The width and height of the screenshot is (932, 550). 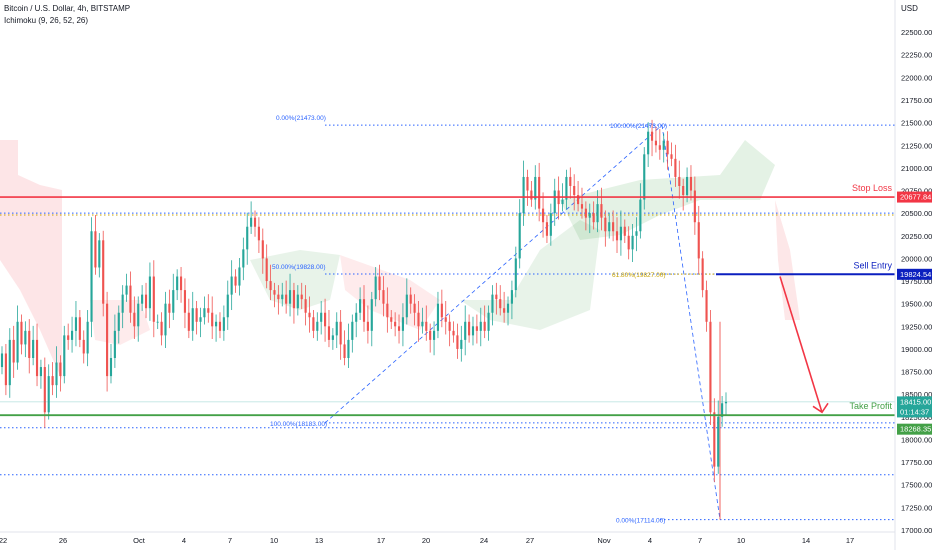 What do you see at coordinates (916, 439) in the screenshot?
I see `price-tick-label: 18000.00` at bounding box center [916, 439].